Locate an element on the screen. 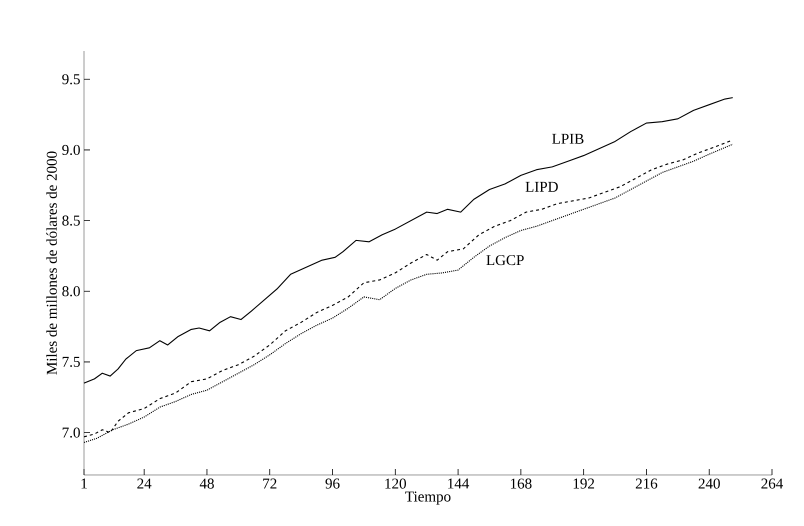 The image size is (804, 526). x-tick-label: 1 is located at coordinates (84, 483).